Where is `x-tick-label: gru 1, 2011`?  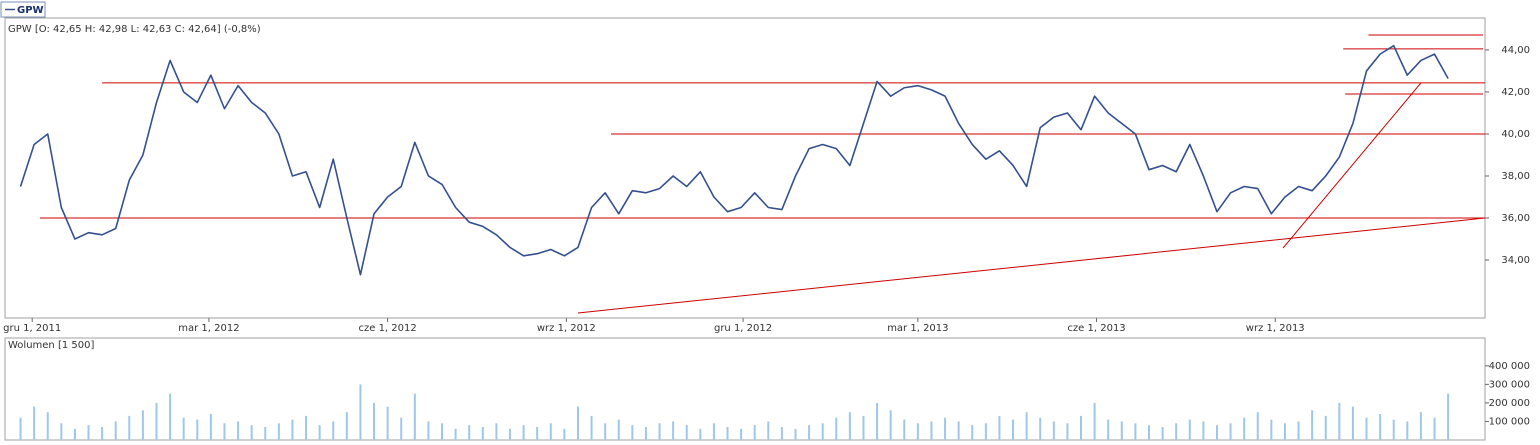 x-tick-label: gru 1, 2011 is located at coordinates (32, 328).